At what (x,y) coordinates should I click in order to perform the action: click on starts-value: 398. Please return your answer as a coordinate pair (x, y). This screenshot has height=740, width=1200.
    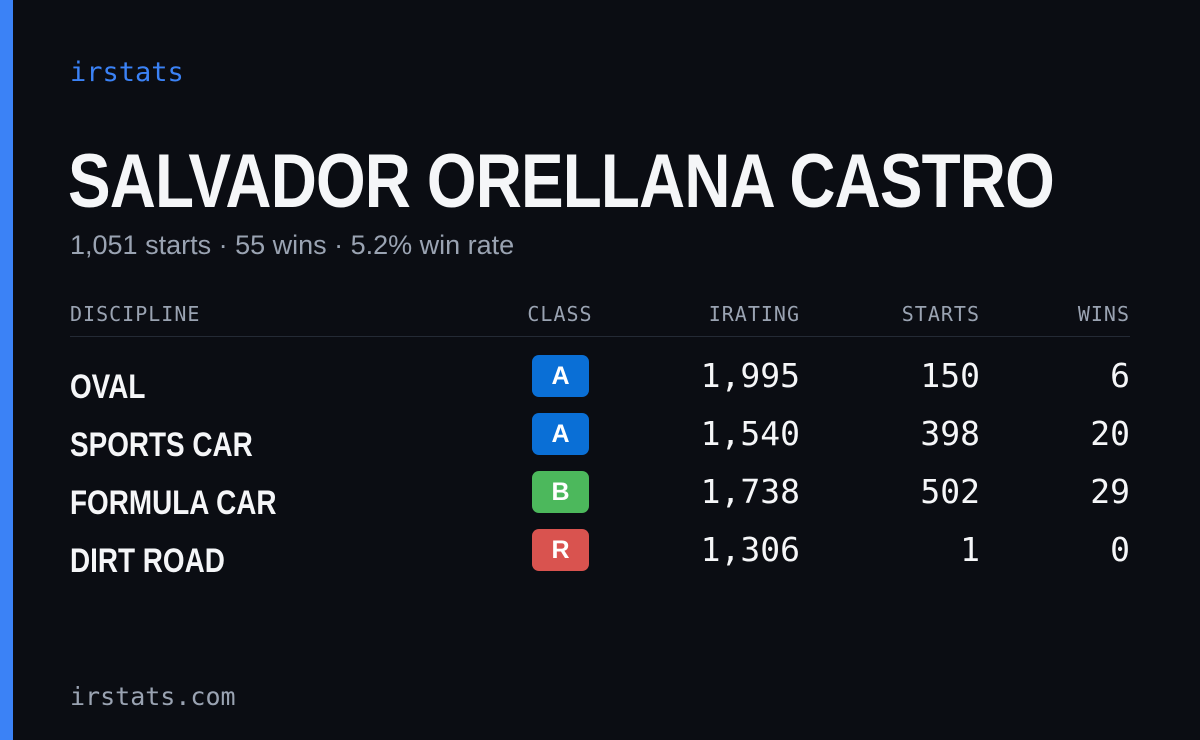
    Looking at the image, I should click on (950, 433).